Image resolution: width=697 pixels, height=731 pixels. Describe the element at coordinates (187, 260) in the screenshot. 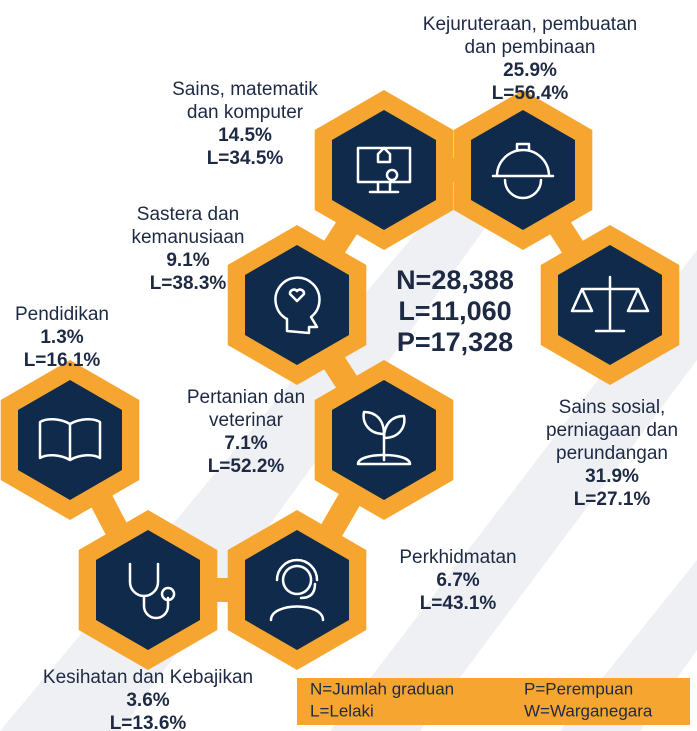

I see `node-percent: 9.1%` at that location.